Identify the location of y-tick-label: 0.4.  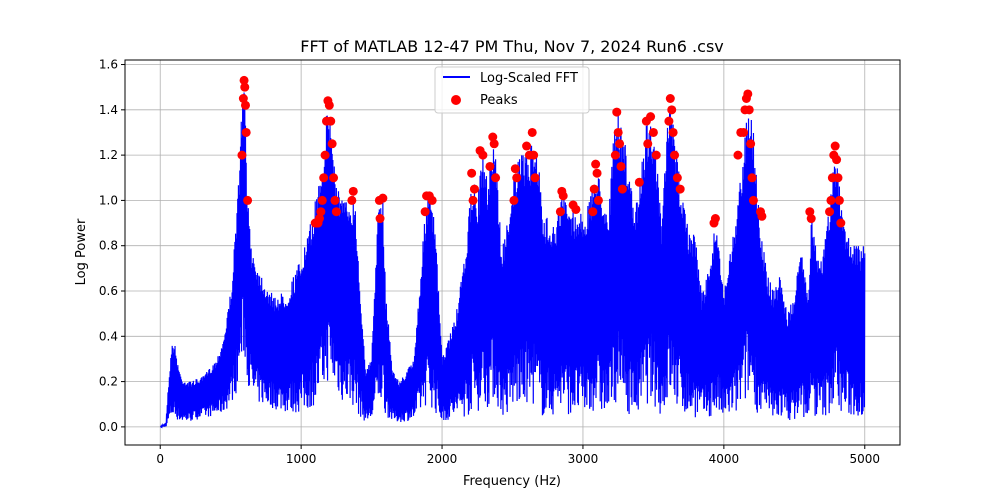
(108, 336).